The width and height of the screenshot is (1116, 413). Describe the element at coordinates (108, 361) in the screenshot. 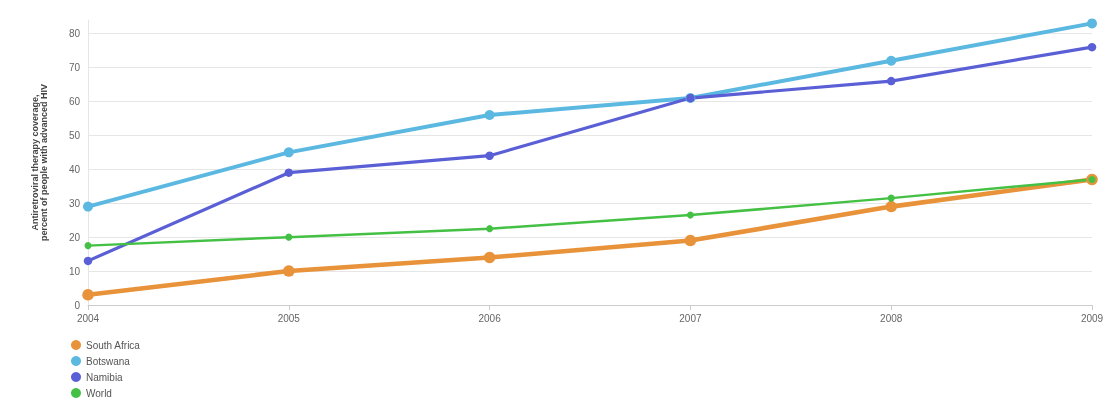

I see `legend-label: Botswana` at that location.